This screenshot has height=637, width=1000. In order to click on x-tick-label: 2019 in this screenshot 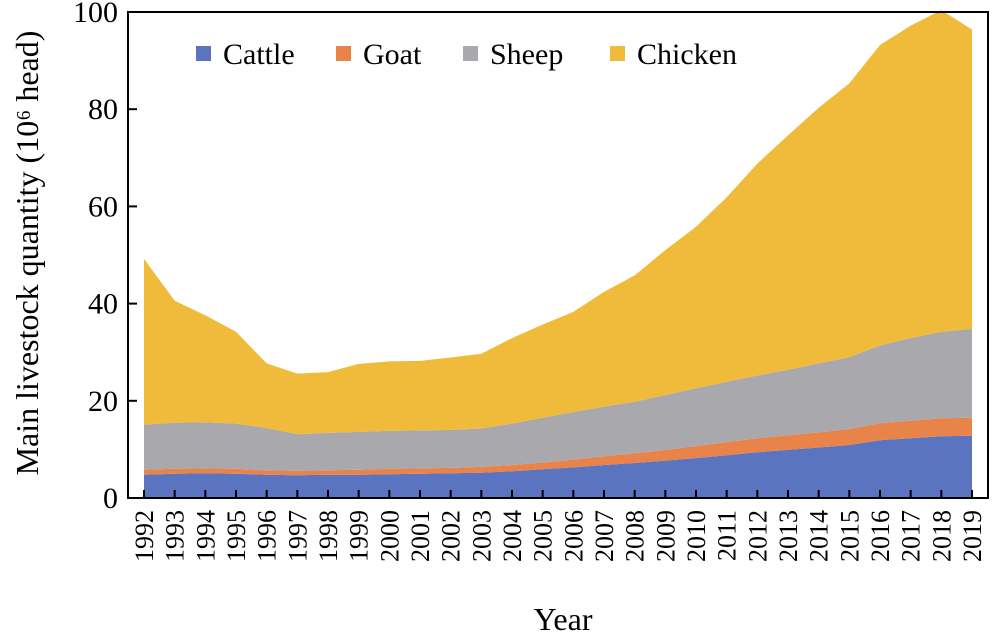, I will do `click(972, 536)`.